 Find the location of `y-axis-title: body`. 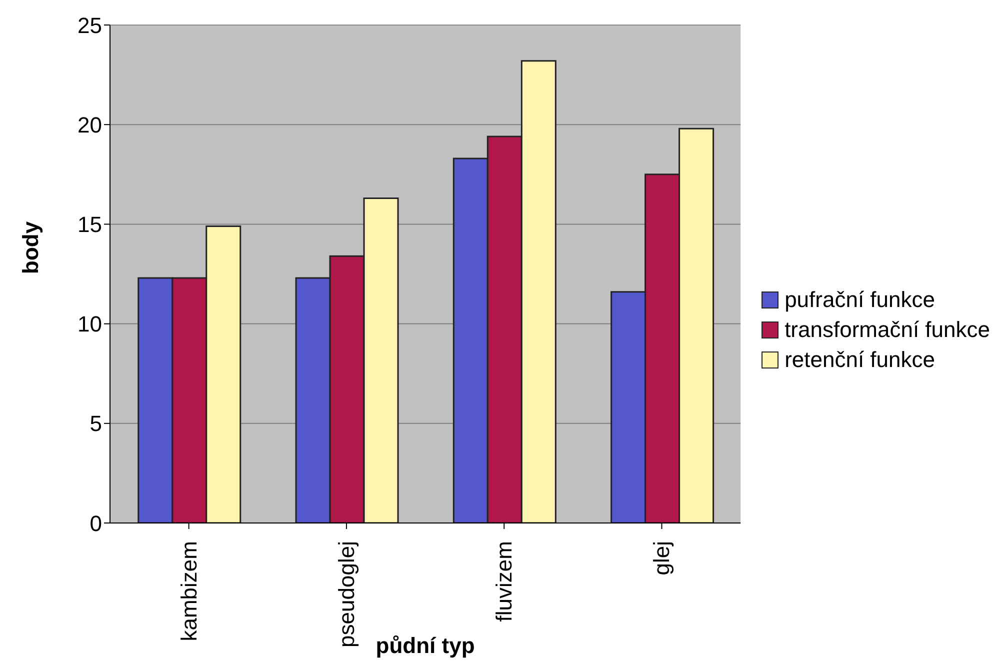

y-axis-title: body is located at coordinates (30, 247).